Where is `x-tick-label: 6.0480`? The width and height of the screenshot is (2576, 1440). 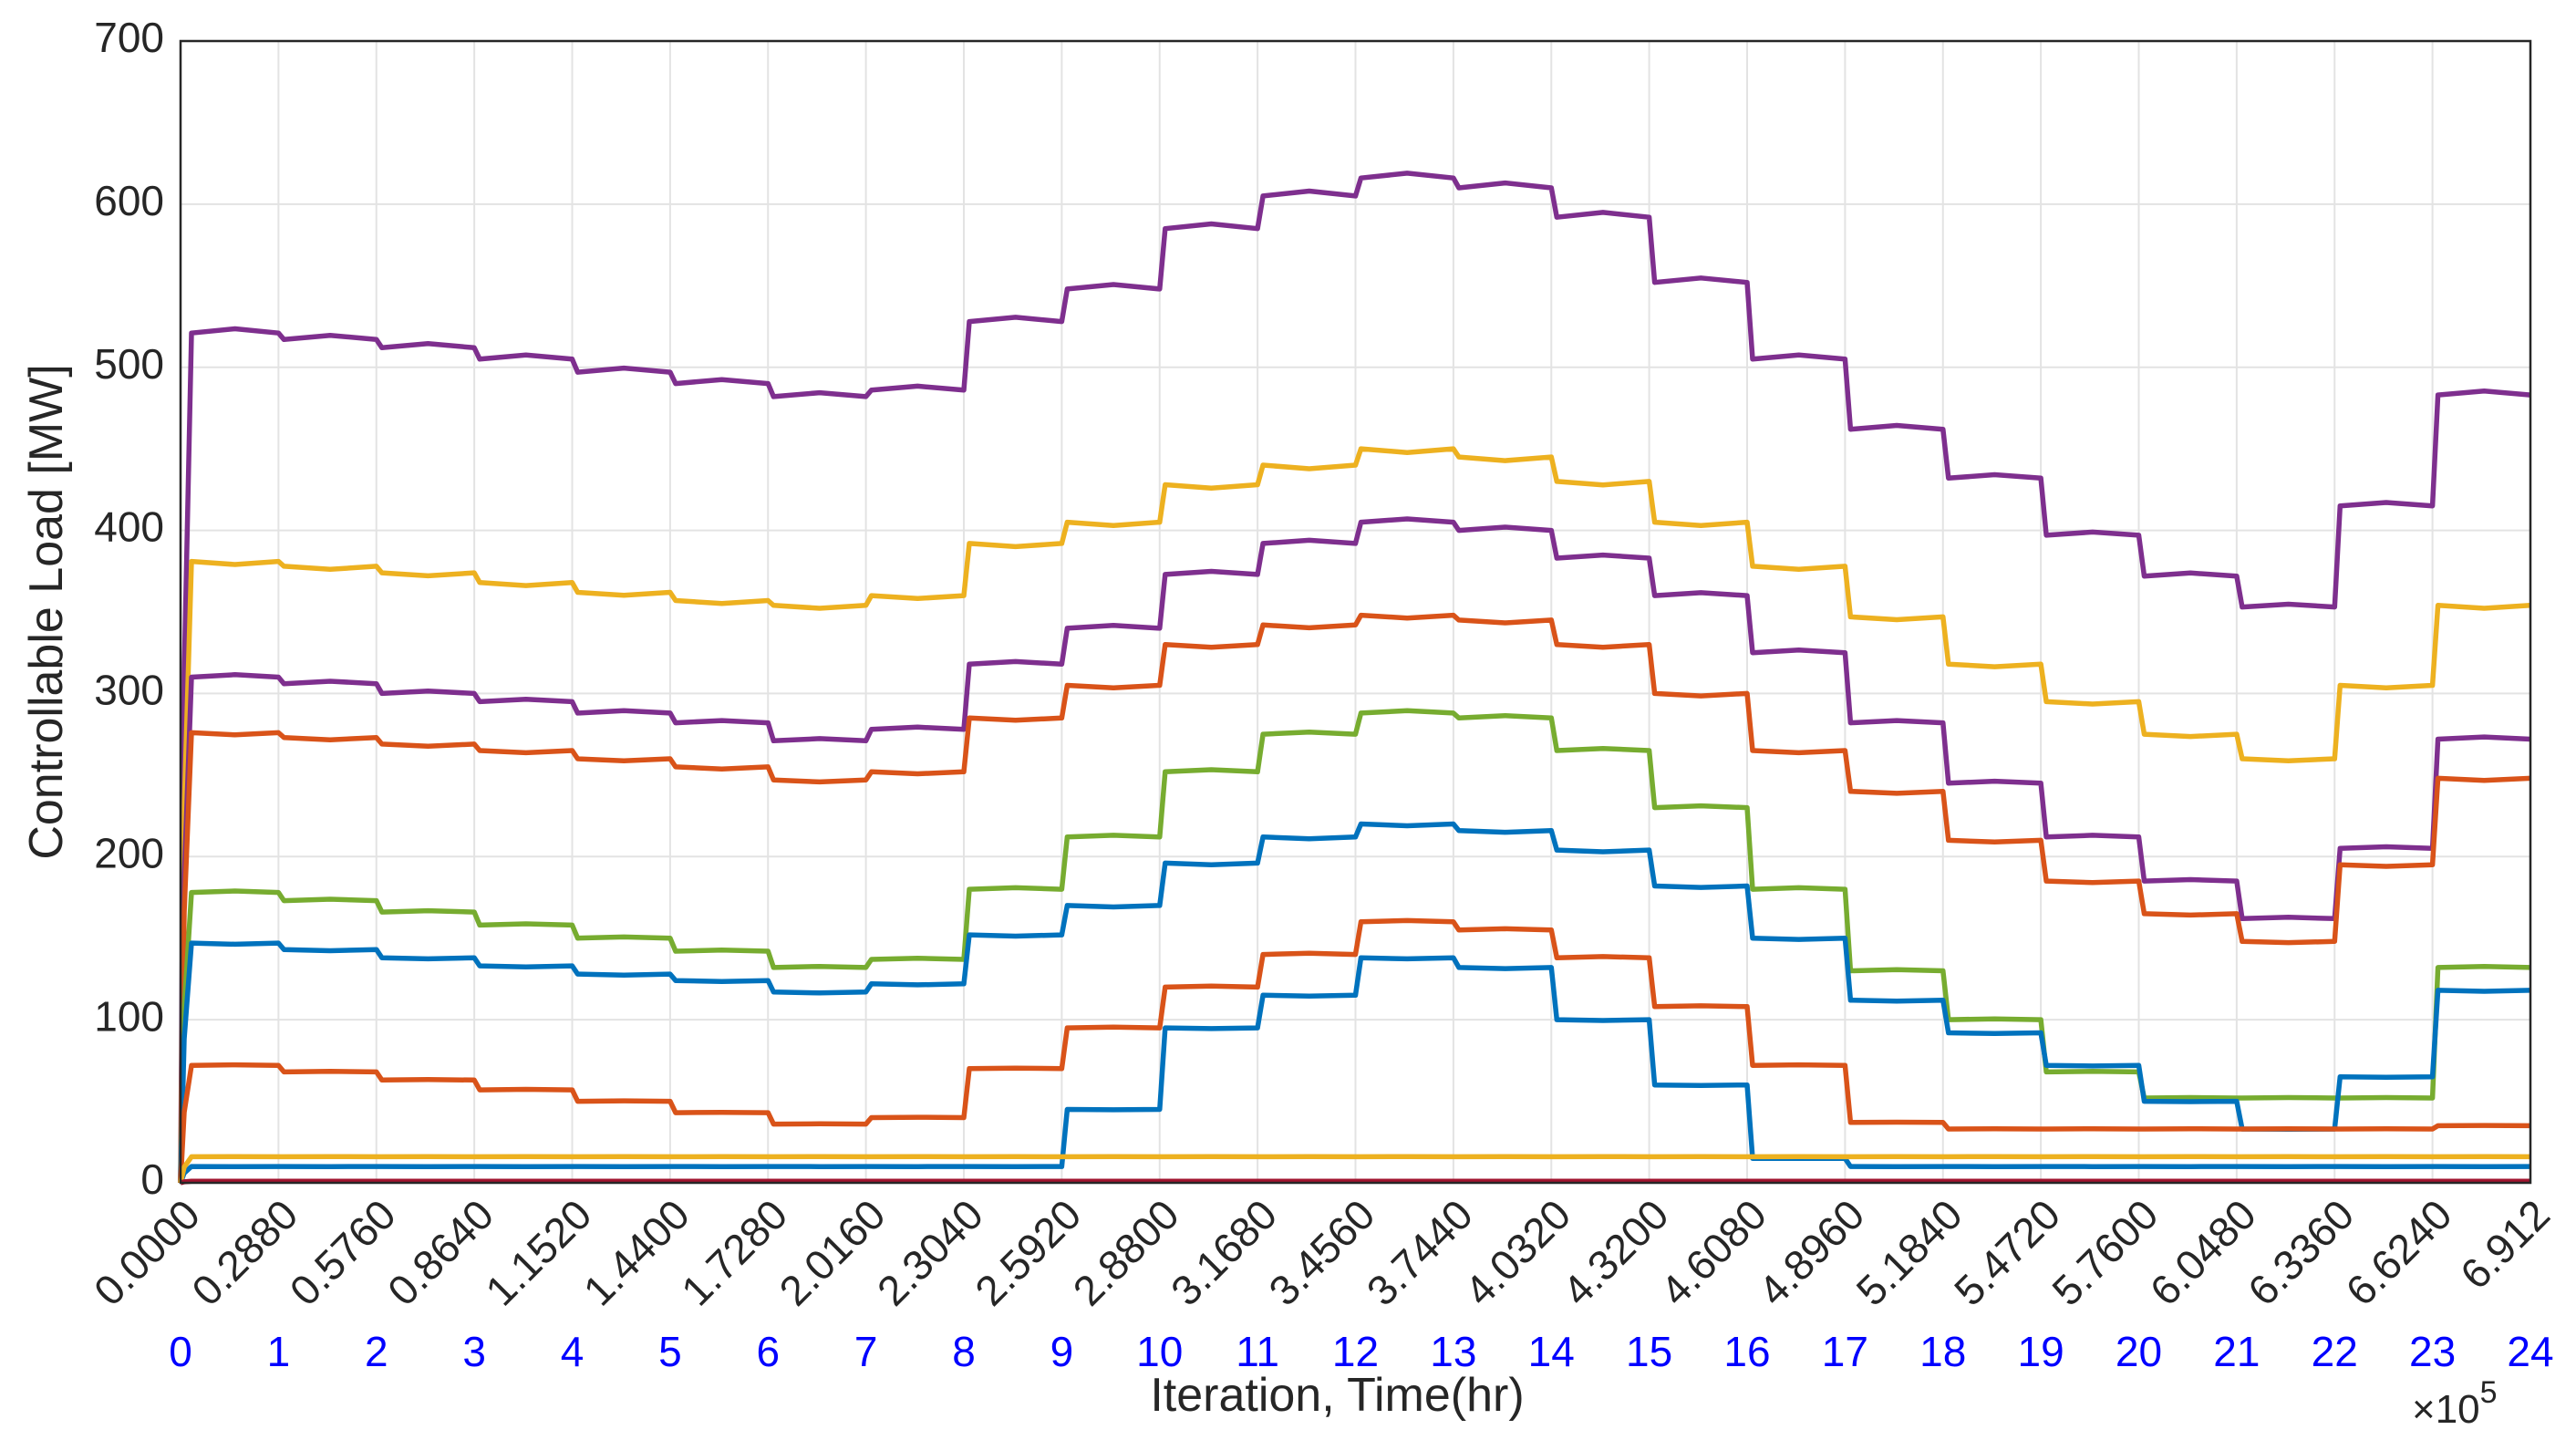 x-tick-label: 6.0480 is located at coordinates (2203, 1252).